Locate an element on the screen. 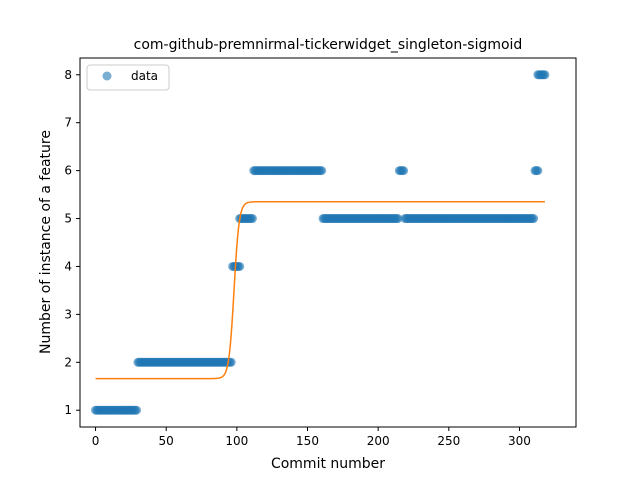 Image resolution: width=640 pixels, height=480 pixels. x-tick-label: 0 is located at coordinates (96, 441).